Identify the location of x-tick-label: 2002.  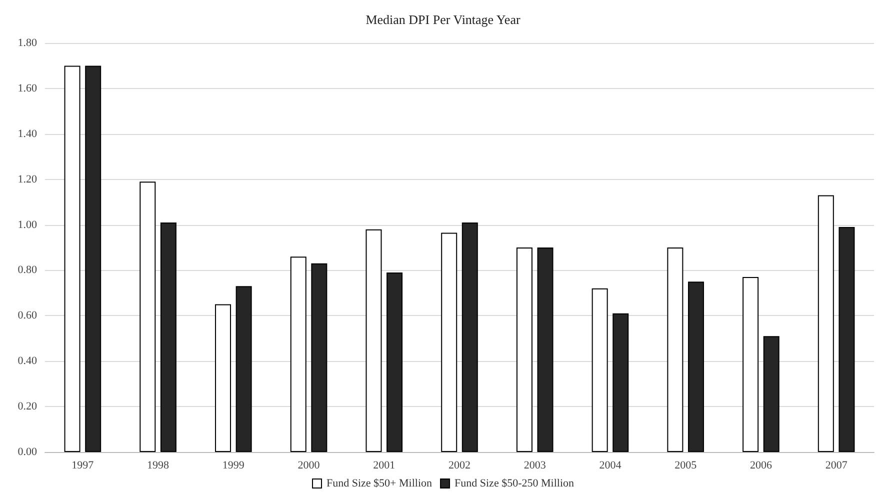
(459, 466).